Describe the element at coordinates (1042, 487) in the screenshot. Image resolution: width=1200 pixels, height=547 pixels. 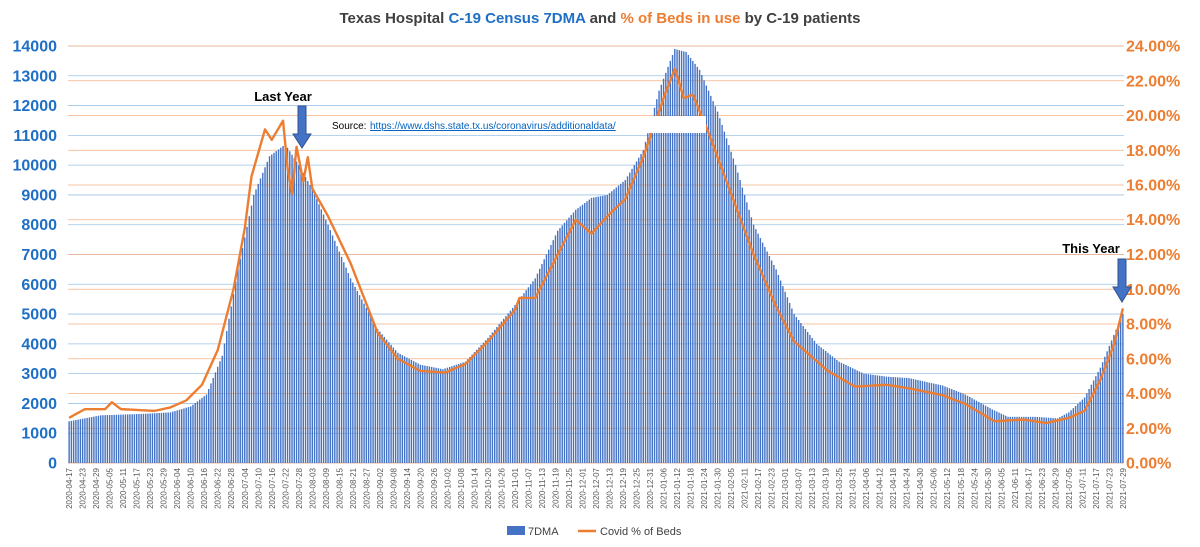
I see `x-tick-label: 2021-06-23` at that location.